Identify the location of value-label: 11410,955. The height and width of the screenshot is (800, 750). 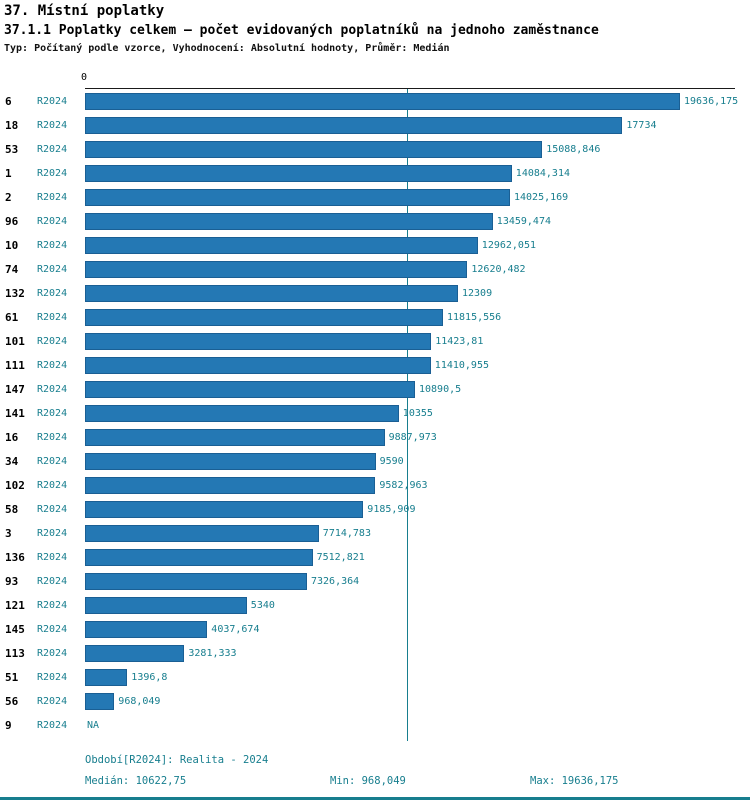
(461, 365).